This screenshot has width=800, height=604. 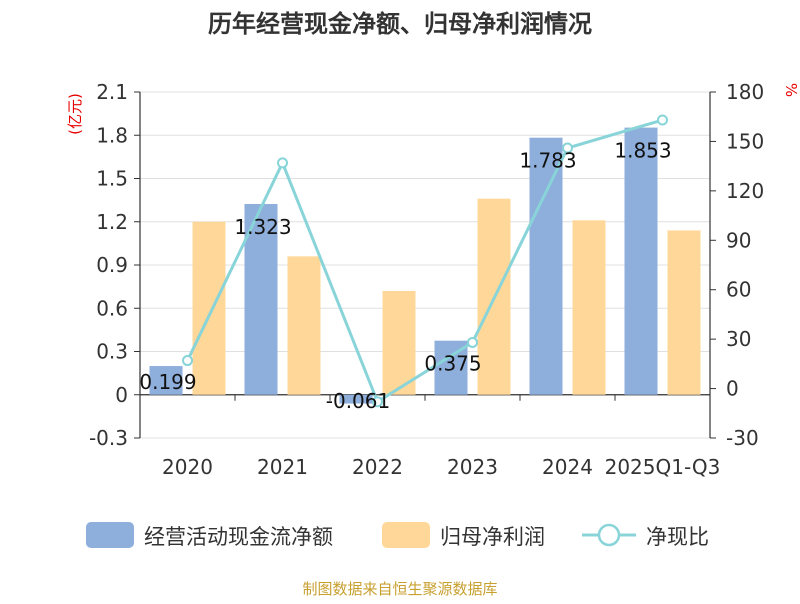 I want to click on right-tick-label: 90, so click(x=738, y=240).